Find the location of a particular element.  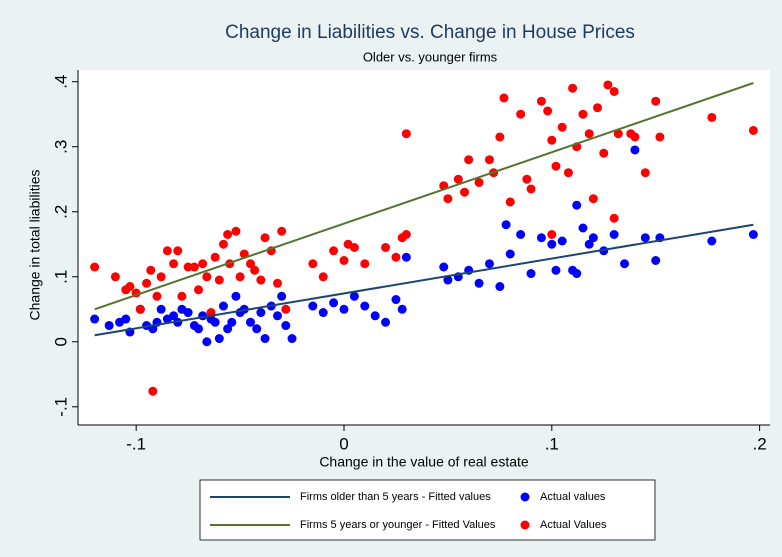

y-tick-label: 0 is located at coordinates (60, 341).